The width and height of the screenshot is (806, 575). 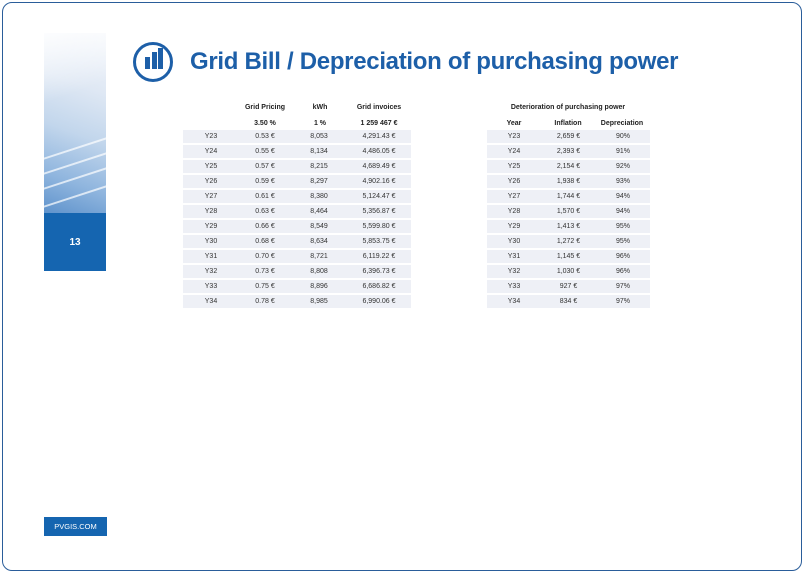 I want to click on table-row: Y32 1,030 €96%, so click(x=568, y=271).